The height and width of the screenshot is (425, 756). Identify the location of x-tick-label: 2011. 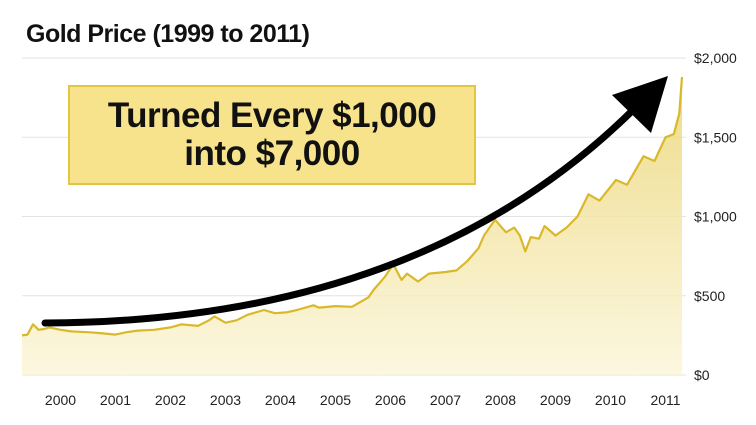
(665, 400).